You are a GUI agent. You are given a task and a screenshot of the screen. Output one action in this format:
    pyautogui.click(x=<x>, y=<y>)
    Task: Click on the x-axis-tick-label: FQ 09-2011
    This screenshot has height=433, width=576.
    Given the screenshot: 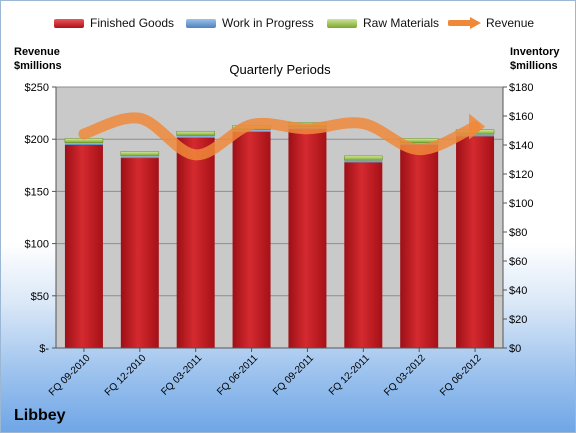 What is the action you would take?
    pyautogui.click(x=293, y=375)
    